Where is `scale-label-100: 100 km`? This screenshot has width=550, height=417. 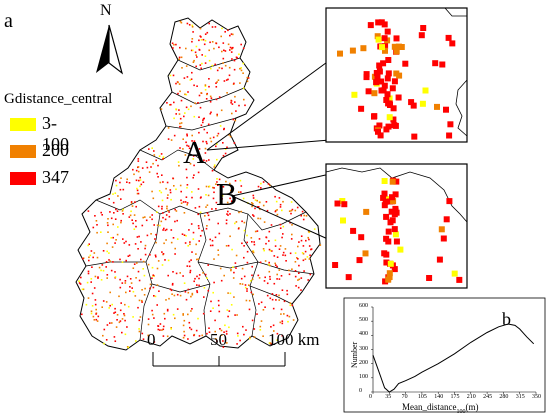
scale-label-100: 100 km is located at coordinates (294, 339).